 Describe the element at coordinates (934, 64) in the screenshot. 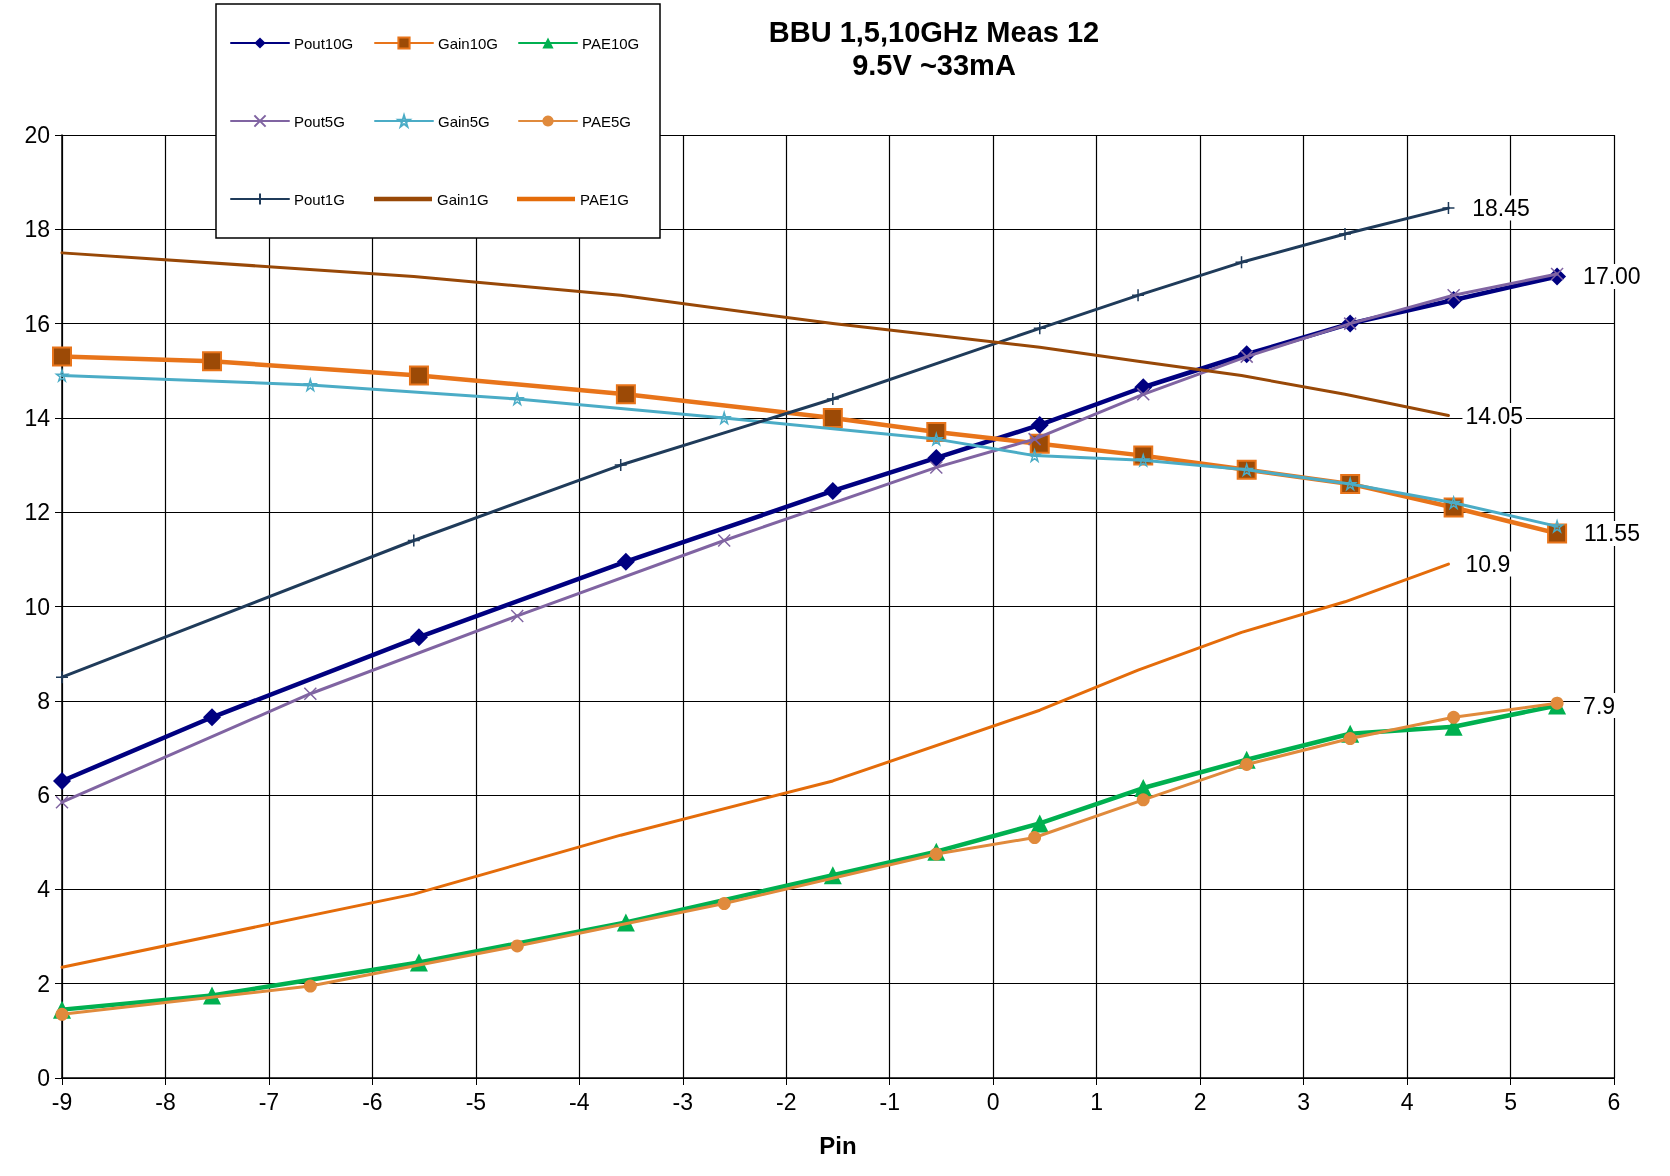

I see `chart-subtitle: 9.5V ~33mA` at that location.